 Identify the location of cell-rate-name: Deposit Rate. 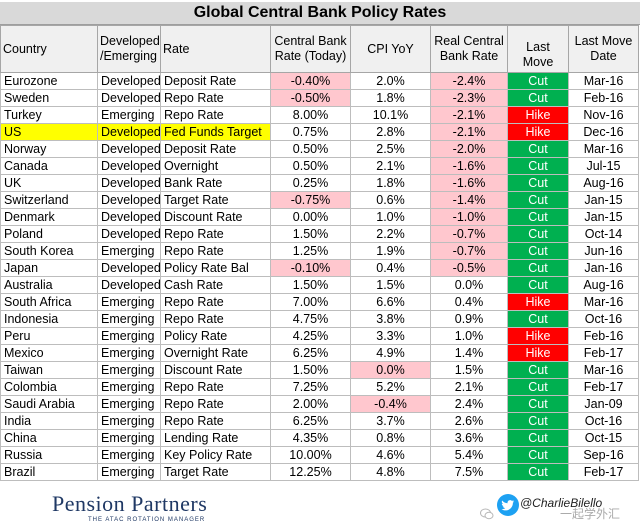
(215, 81).